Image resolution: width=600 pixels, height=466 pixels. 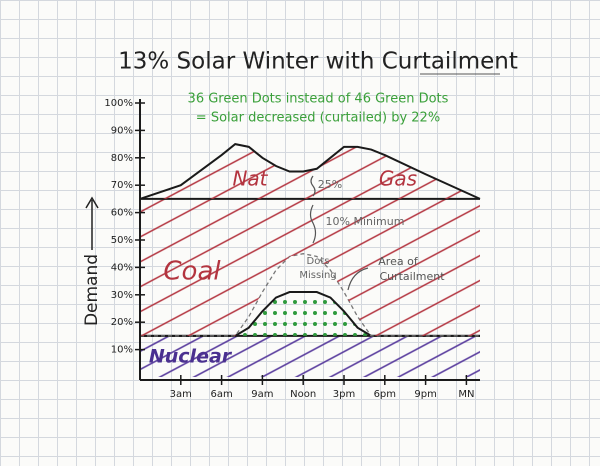 What do you see at coordinates (466, 394) in the screenshot?
I see `x-tick-label: MN` at bounding box center [466, 394].